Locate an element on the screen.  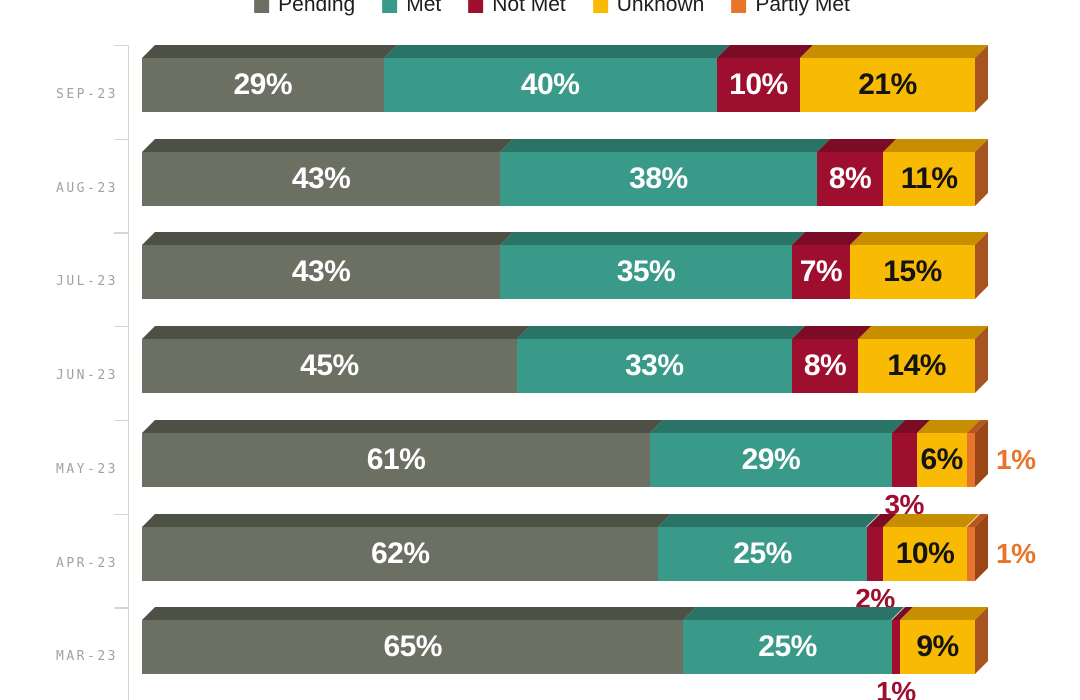
value-label-unknown-jun-23: 14% is located at coordinates (916, 366).